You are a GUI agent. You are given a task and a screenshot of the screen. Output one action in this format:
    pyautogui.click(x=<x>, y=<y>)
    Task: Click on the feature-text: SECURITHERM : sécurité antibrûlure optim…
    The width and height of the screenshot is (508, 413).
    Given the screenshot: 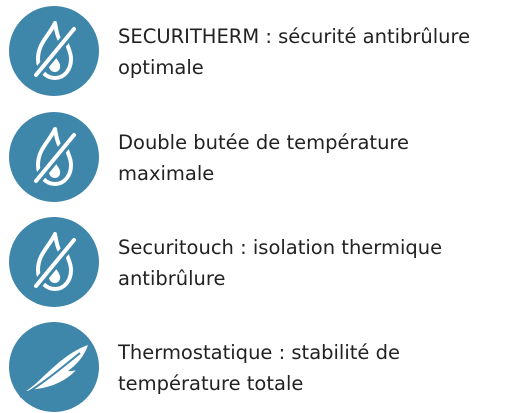 What is the action you would take?
    pyautogui.click(x=313, y=52)
    